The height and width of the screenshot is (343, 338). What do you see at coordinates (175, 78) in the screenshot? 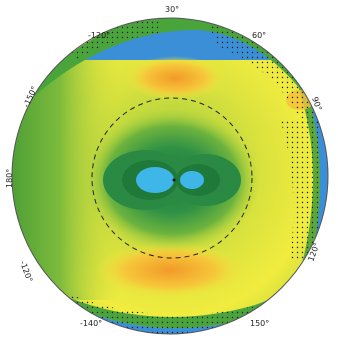
I see `orange-high-top` at bounding box center [175, 78].